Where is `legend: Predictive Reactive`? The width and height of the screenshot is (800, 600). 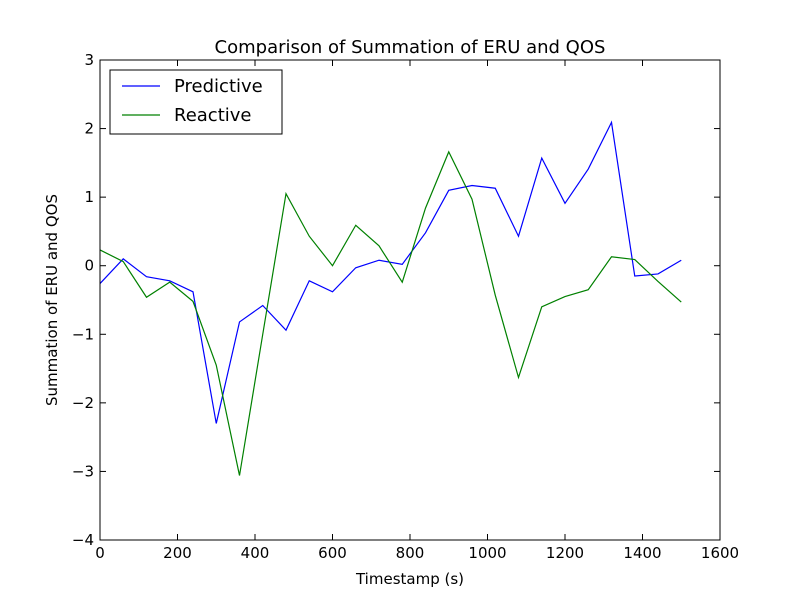
legend: Predictive Reactive is located at coordinates (196, 102).